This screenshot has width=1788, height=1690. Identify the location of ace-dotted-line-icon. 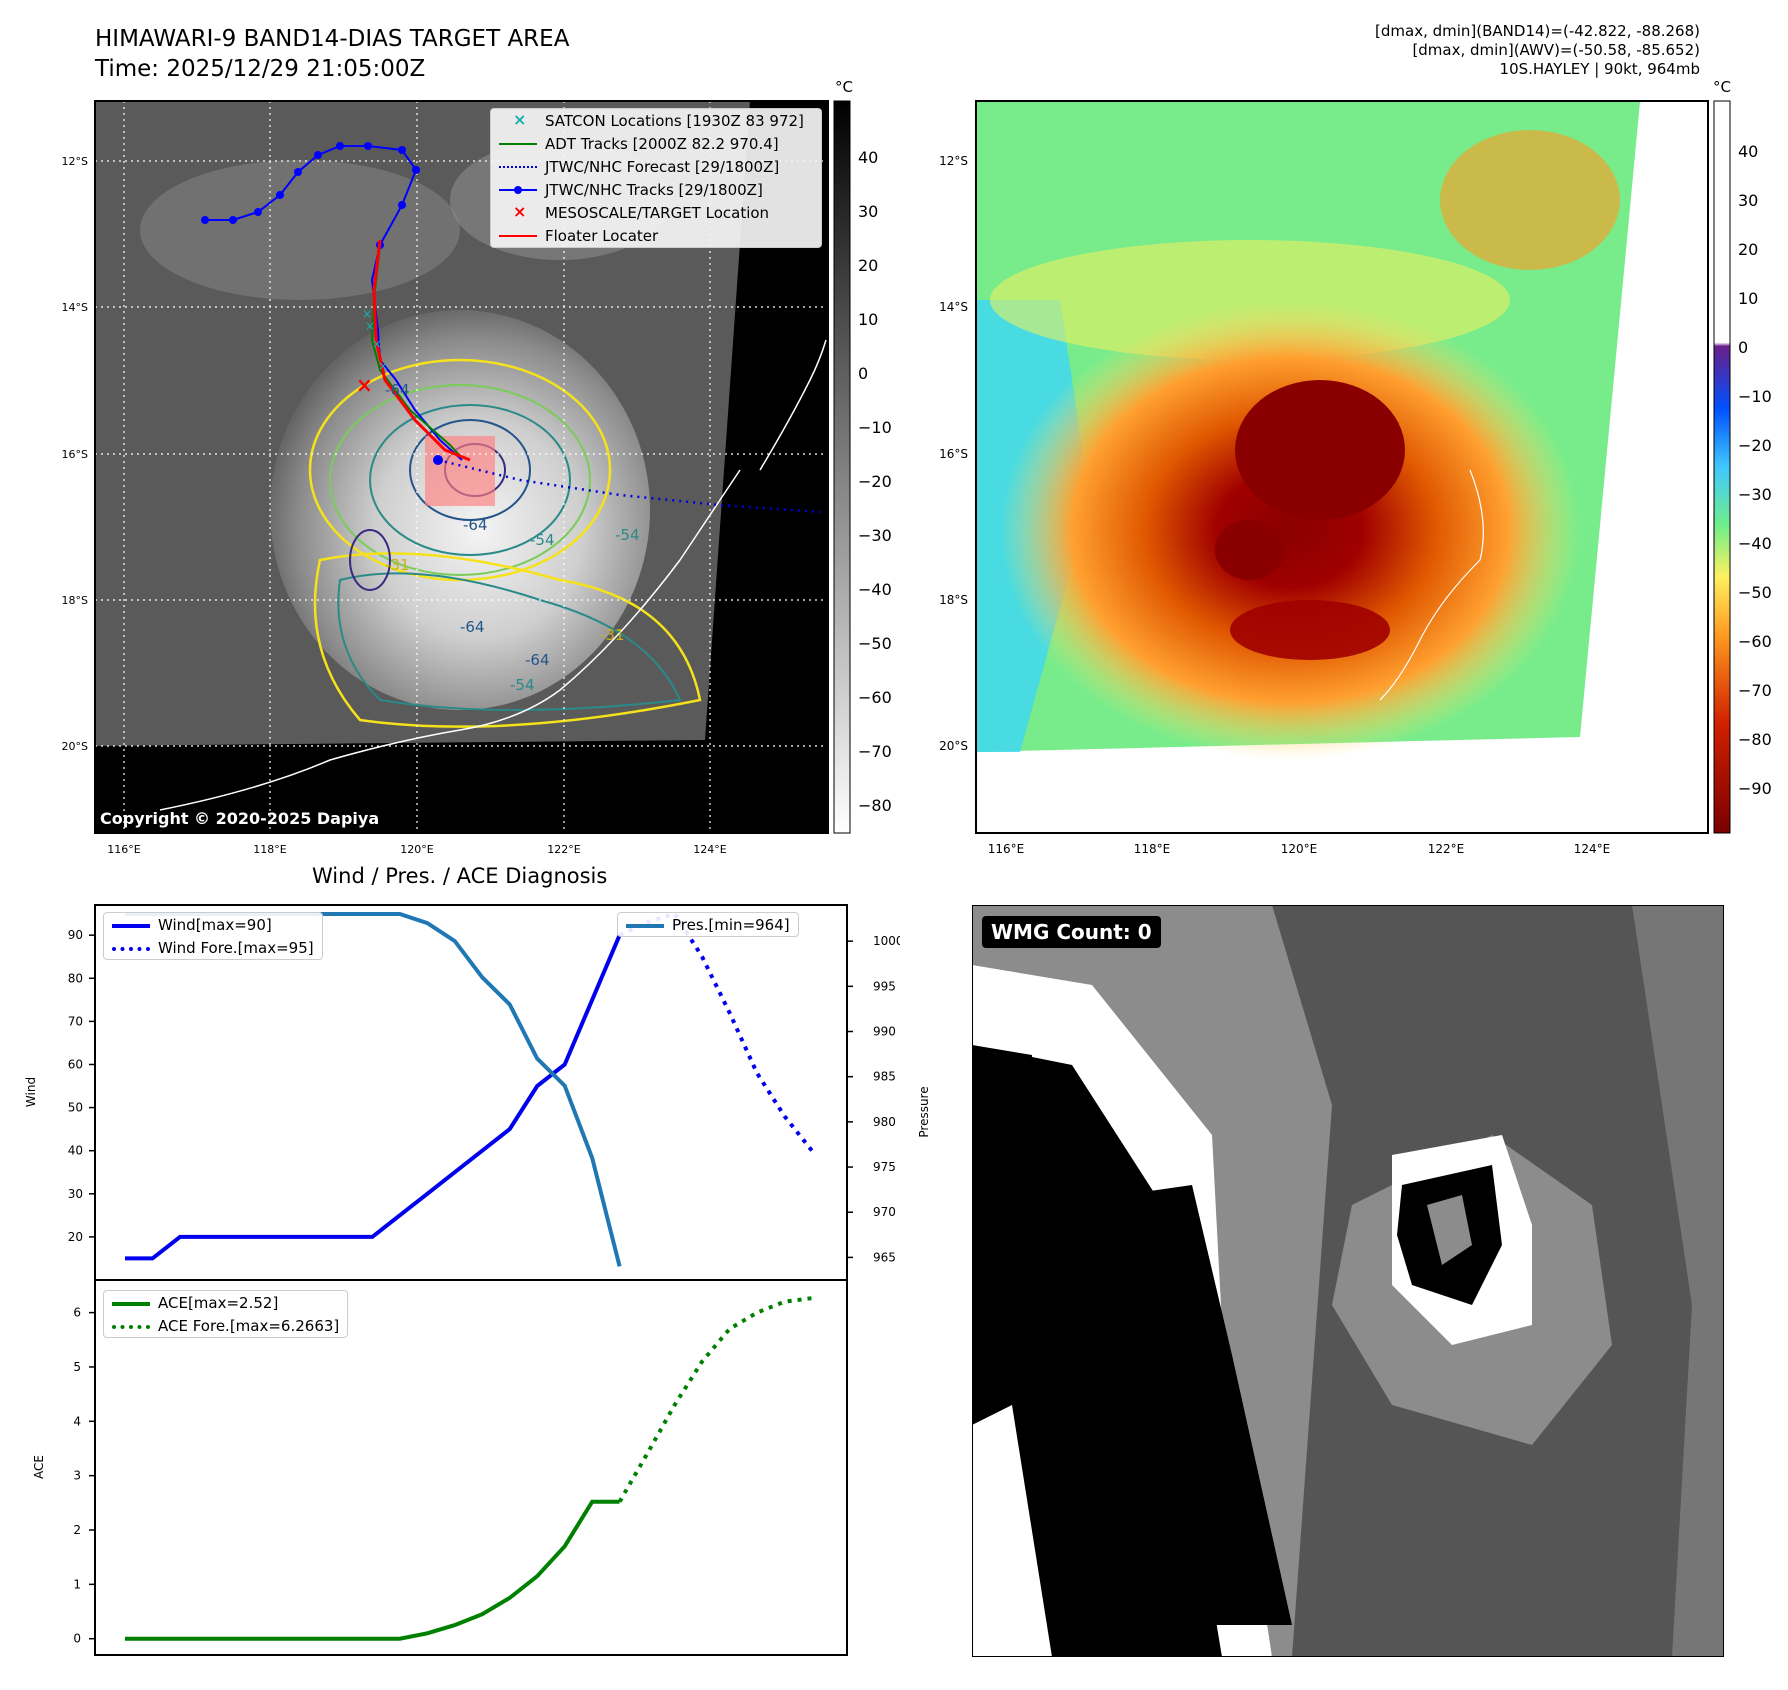
(131, 1326).